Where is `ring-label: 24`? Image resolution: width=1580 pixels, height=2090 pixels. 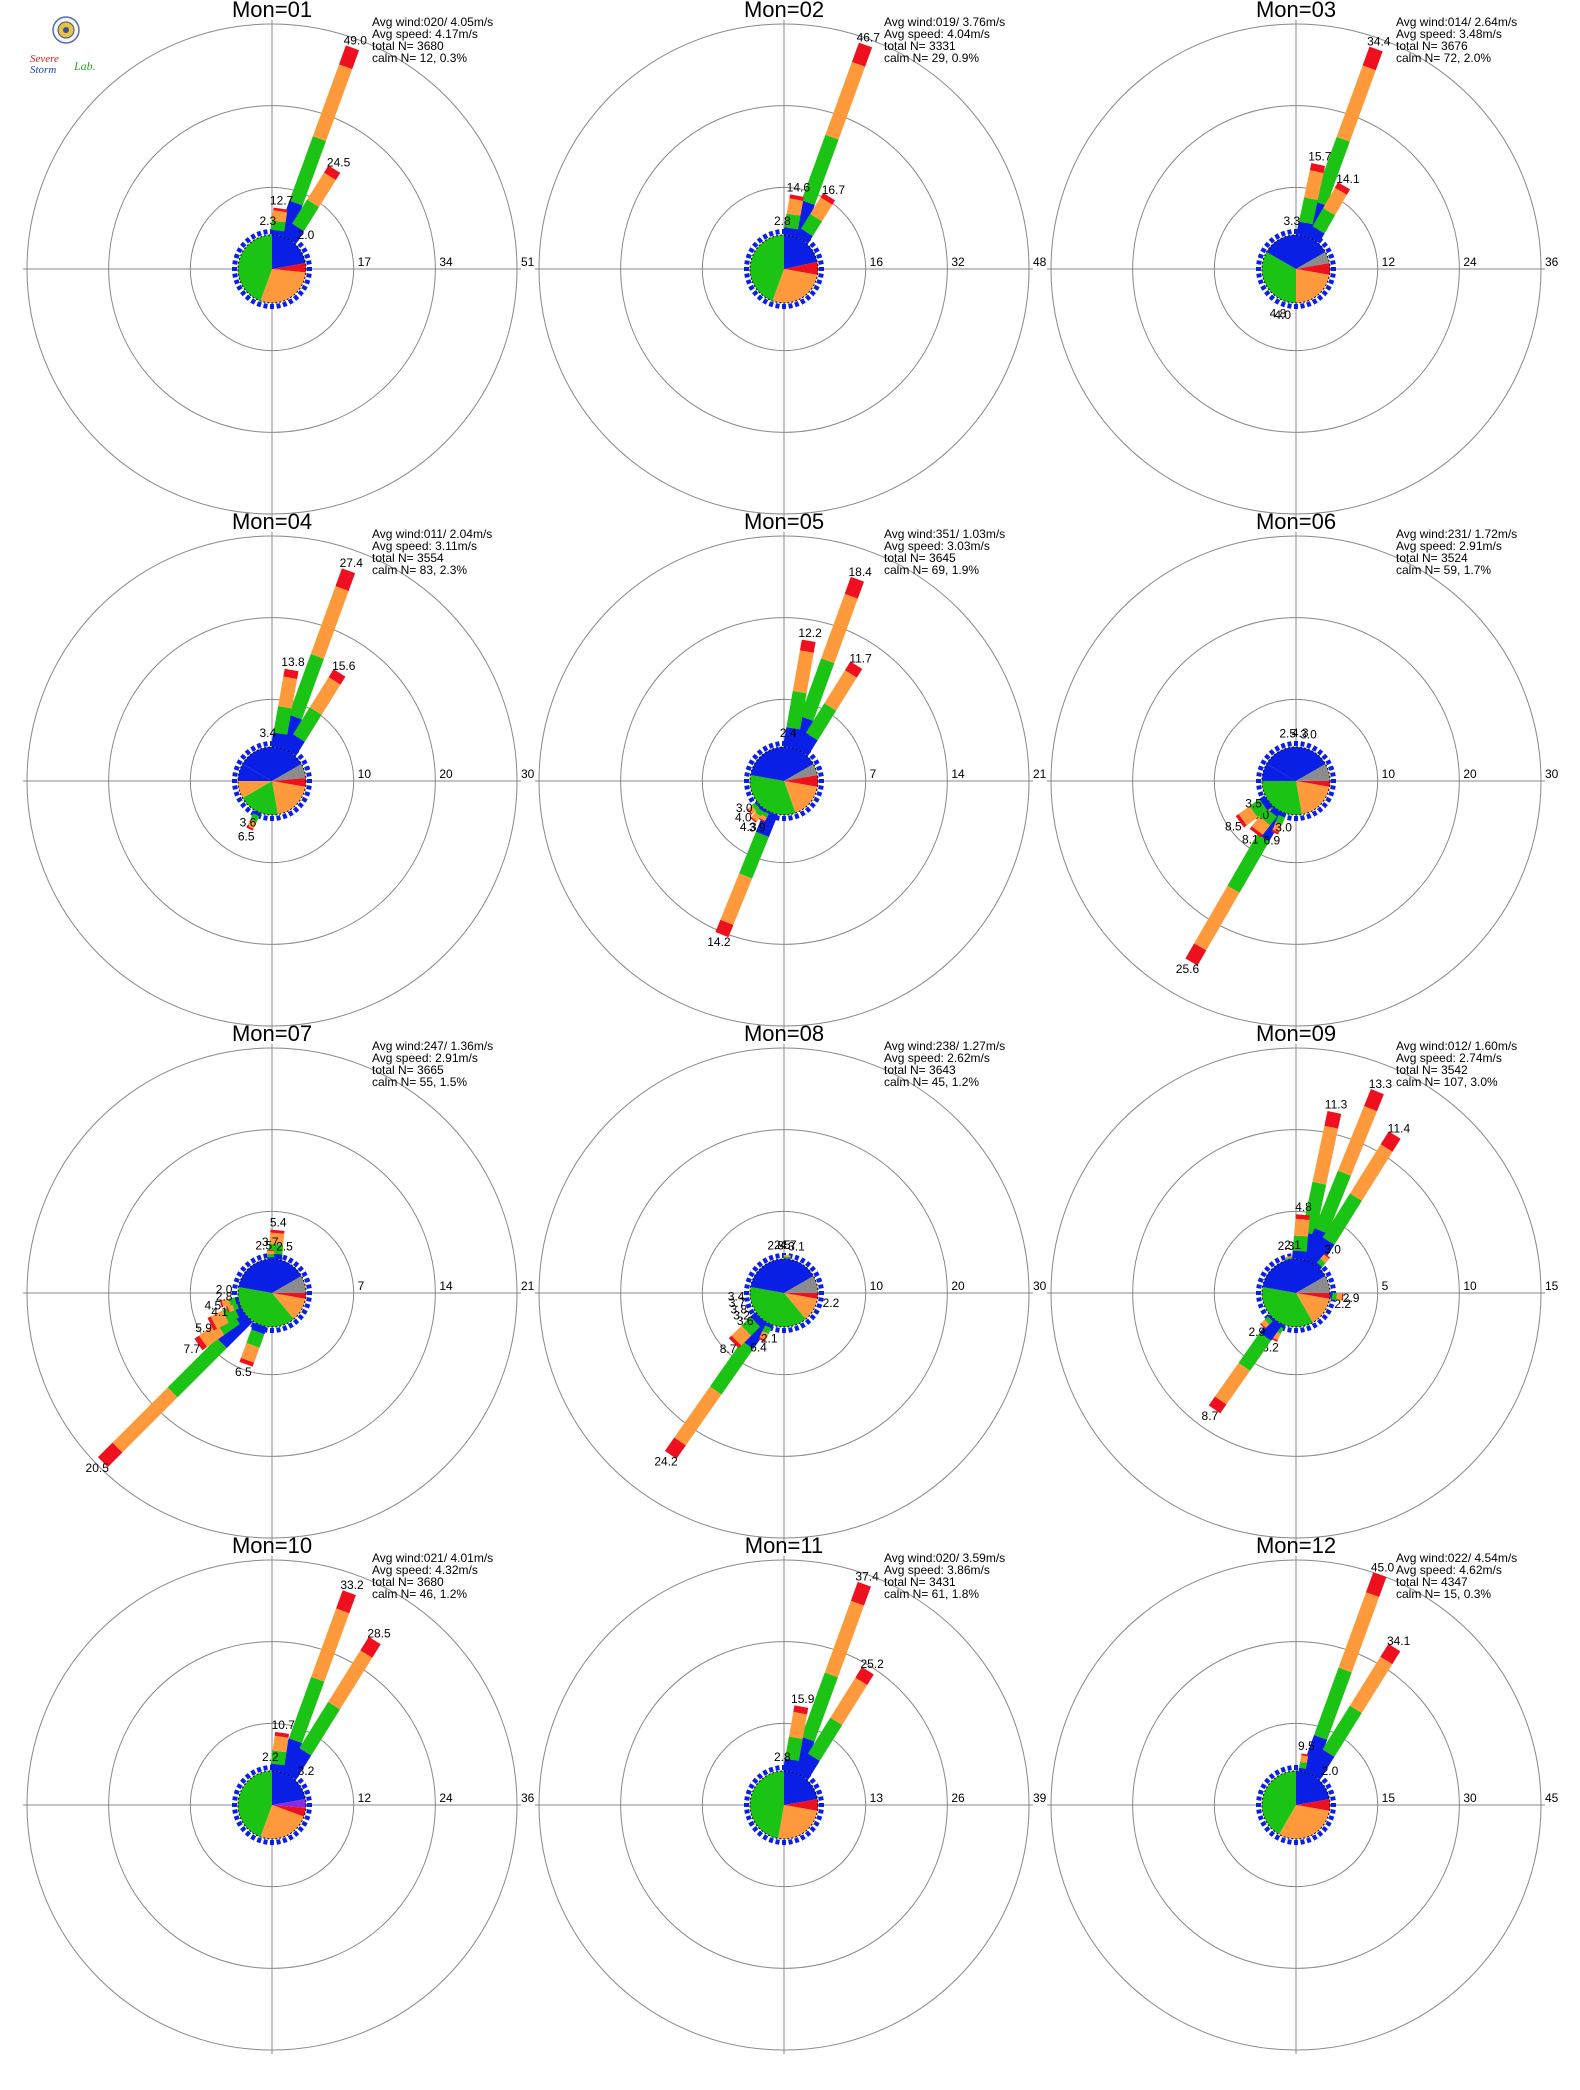
ring-label: 24 is located at coordinates (446, 1798).